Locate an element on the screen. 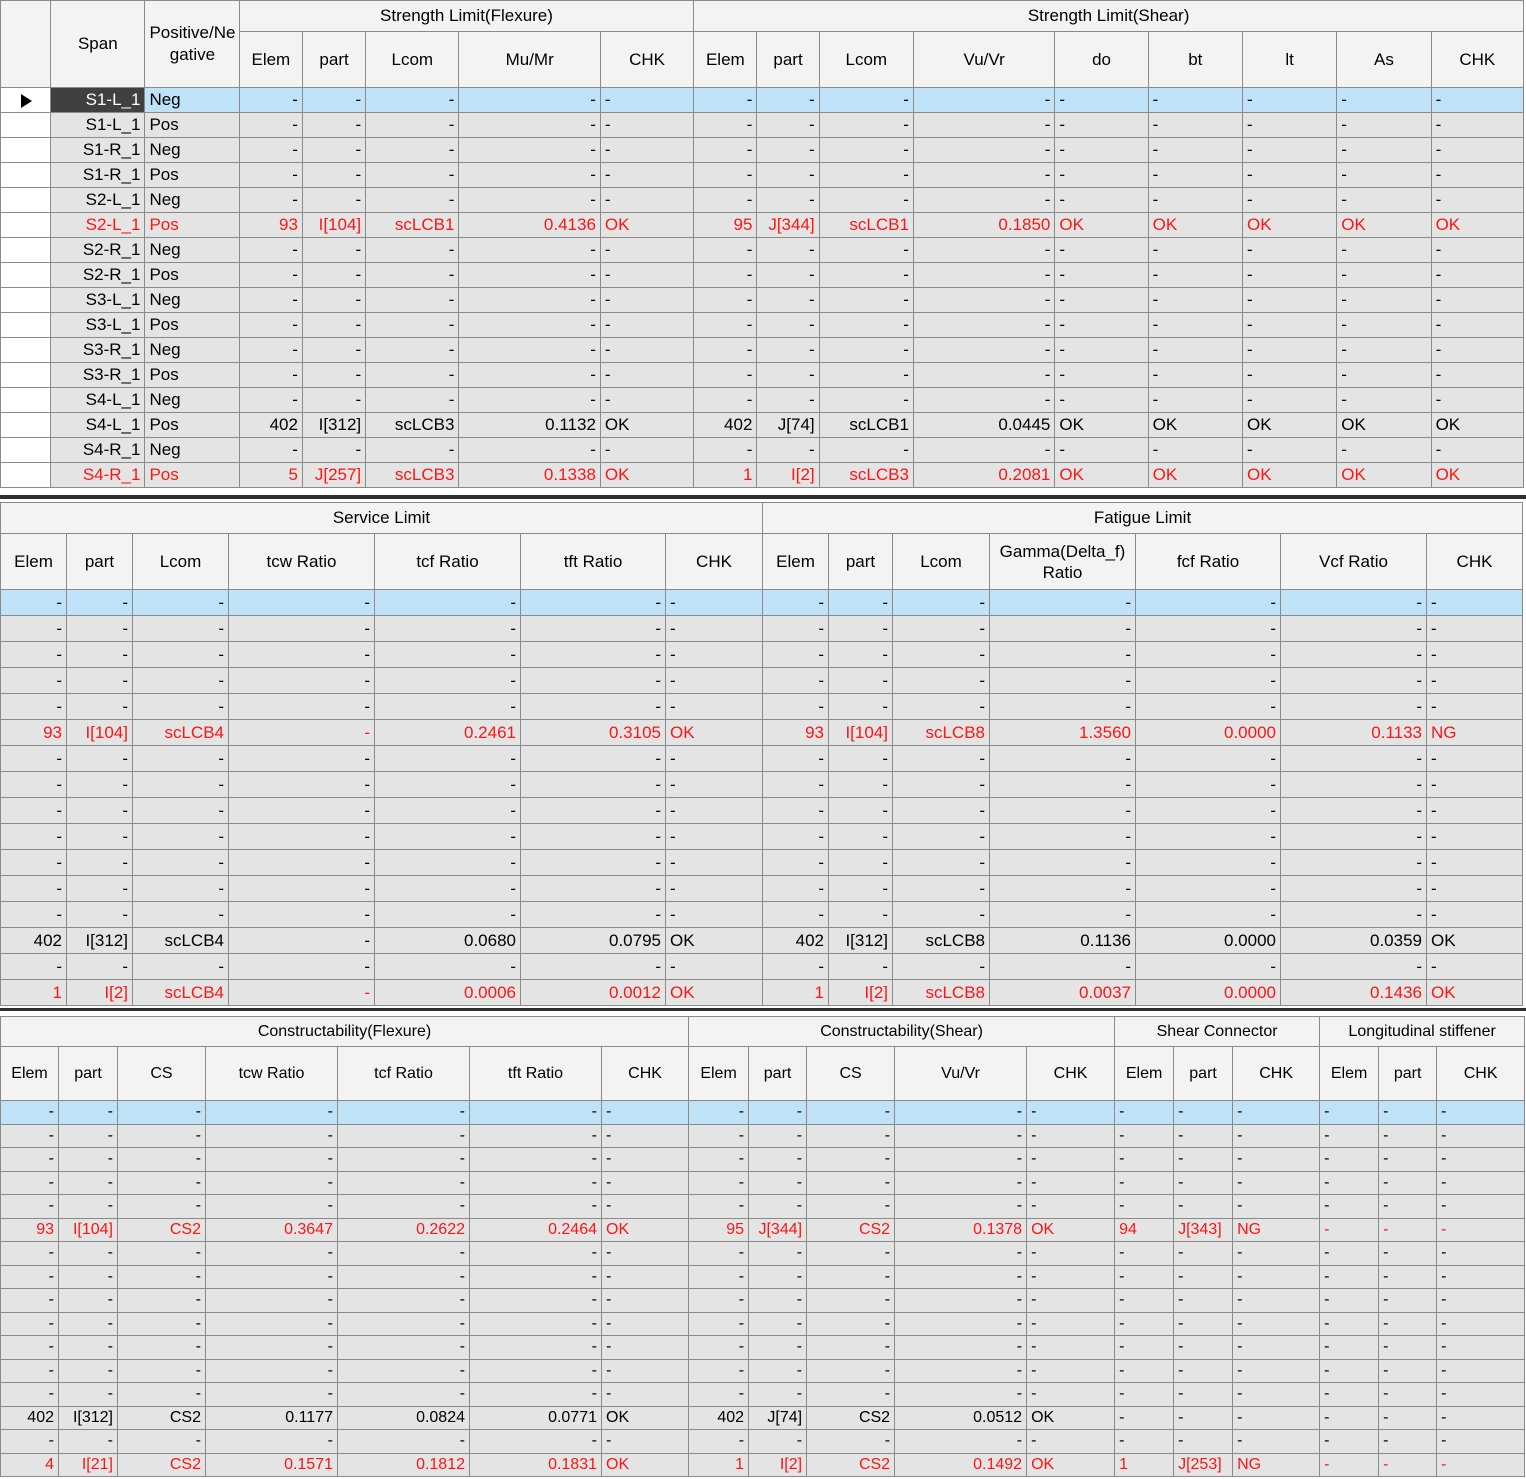 The width and height of the screenshot is (1526, 1479). cell-vcf-ratio: 0.0359 is located at coordinates (1353, 940).